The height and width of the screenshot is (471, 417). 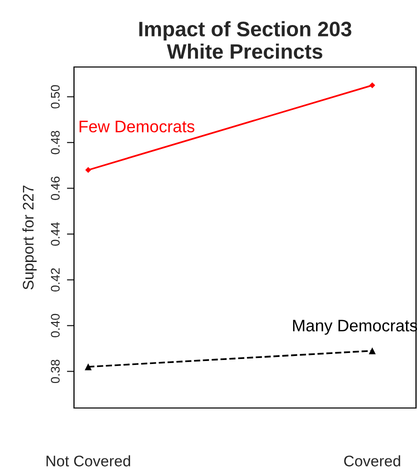 I want to click on y-tick-label: 0.42, so click(x=55, y=280).